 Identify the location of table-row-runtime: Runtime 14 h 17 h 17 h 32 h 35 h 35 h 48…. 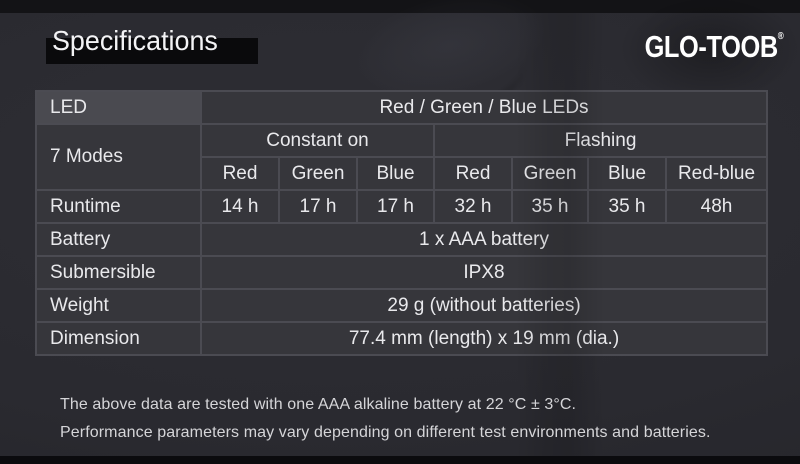
(402, 206).